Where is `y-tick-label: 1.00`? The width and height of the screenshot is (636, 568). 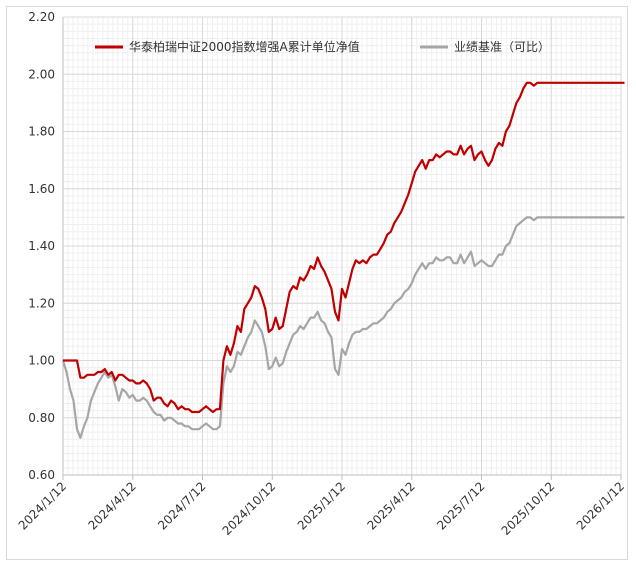
y-tick-label: 1.00 is located at coordinates (41, 361).